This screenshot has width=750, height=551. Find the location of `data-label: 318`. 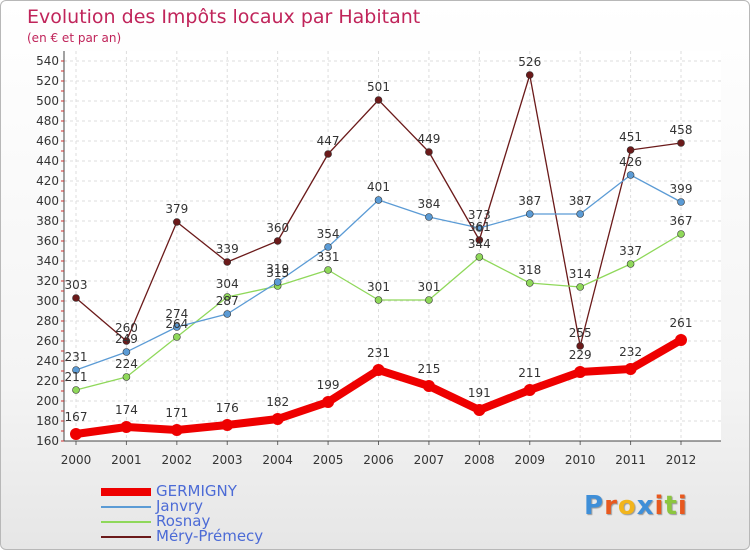

data-label: 318 is located at coordinates (529, 270).